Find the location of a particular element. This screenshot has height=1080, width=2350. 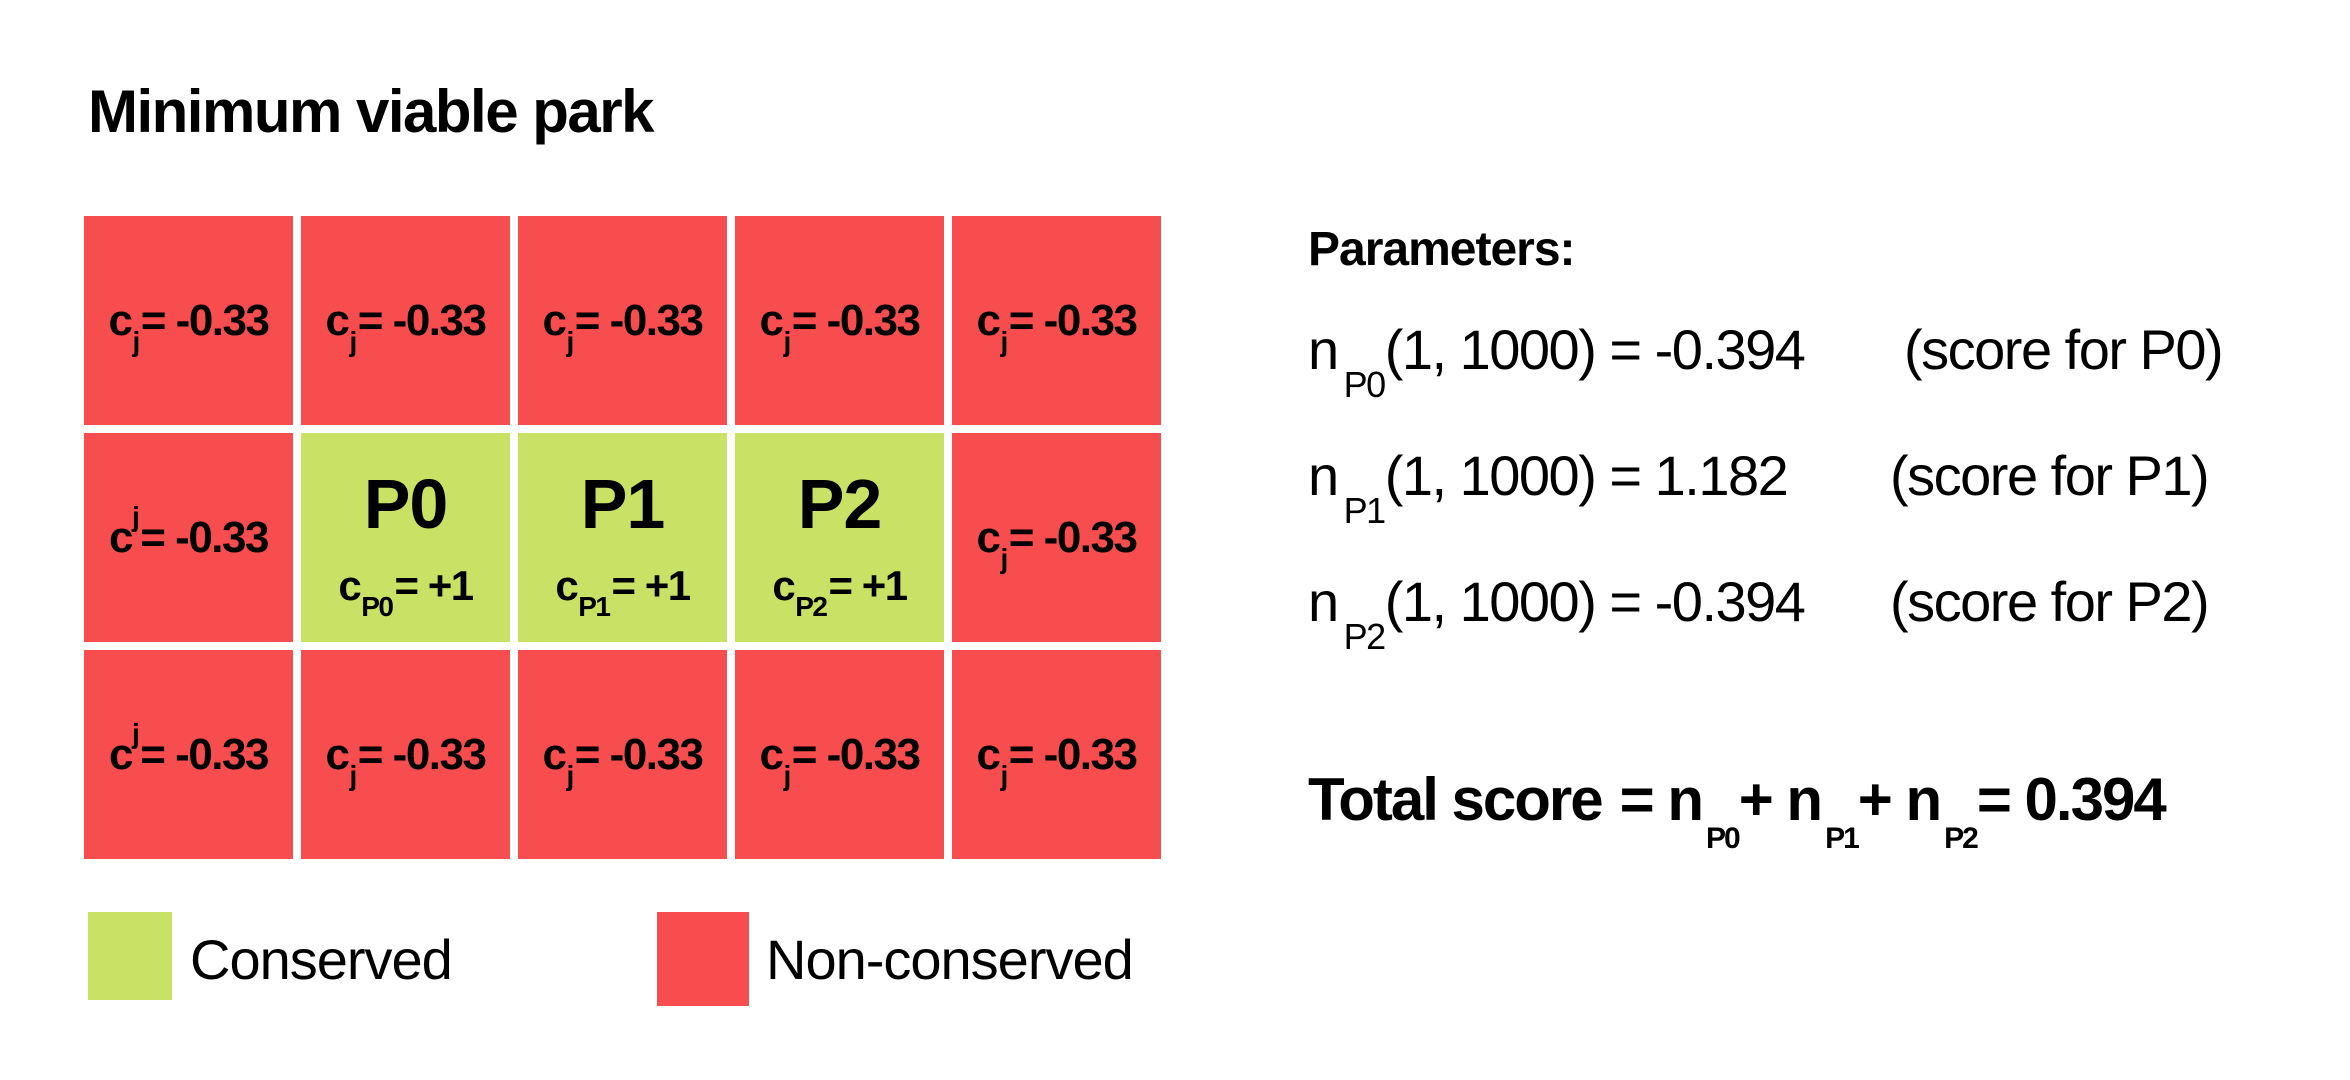

grid-cell-r3c1: cj= -0.33 is located at coordinates (188, 754).